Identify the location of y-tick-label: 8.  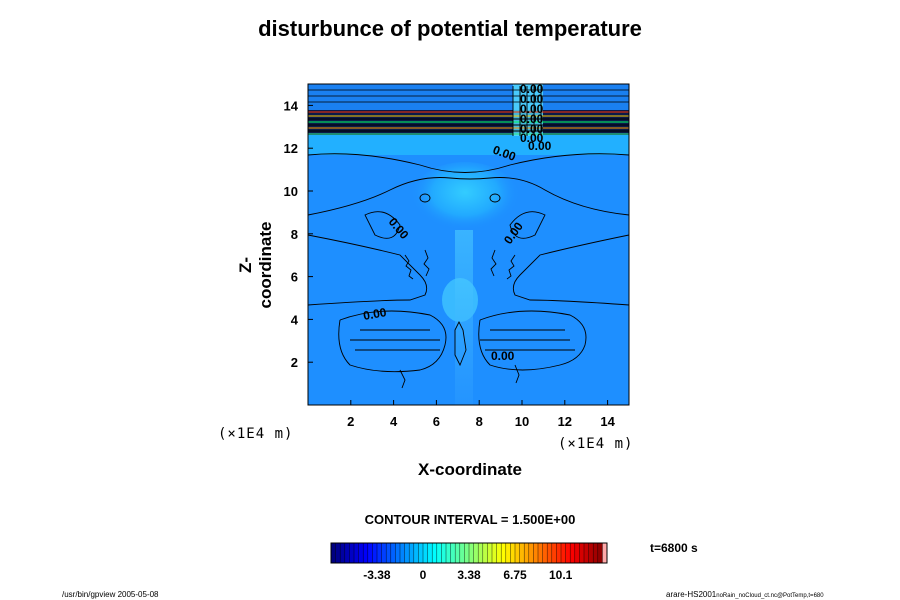
(294, 234).